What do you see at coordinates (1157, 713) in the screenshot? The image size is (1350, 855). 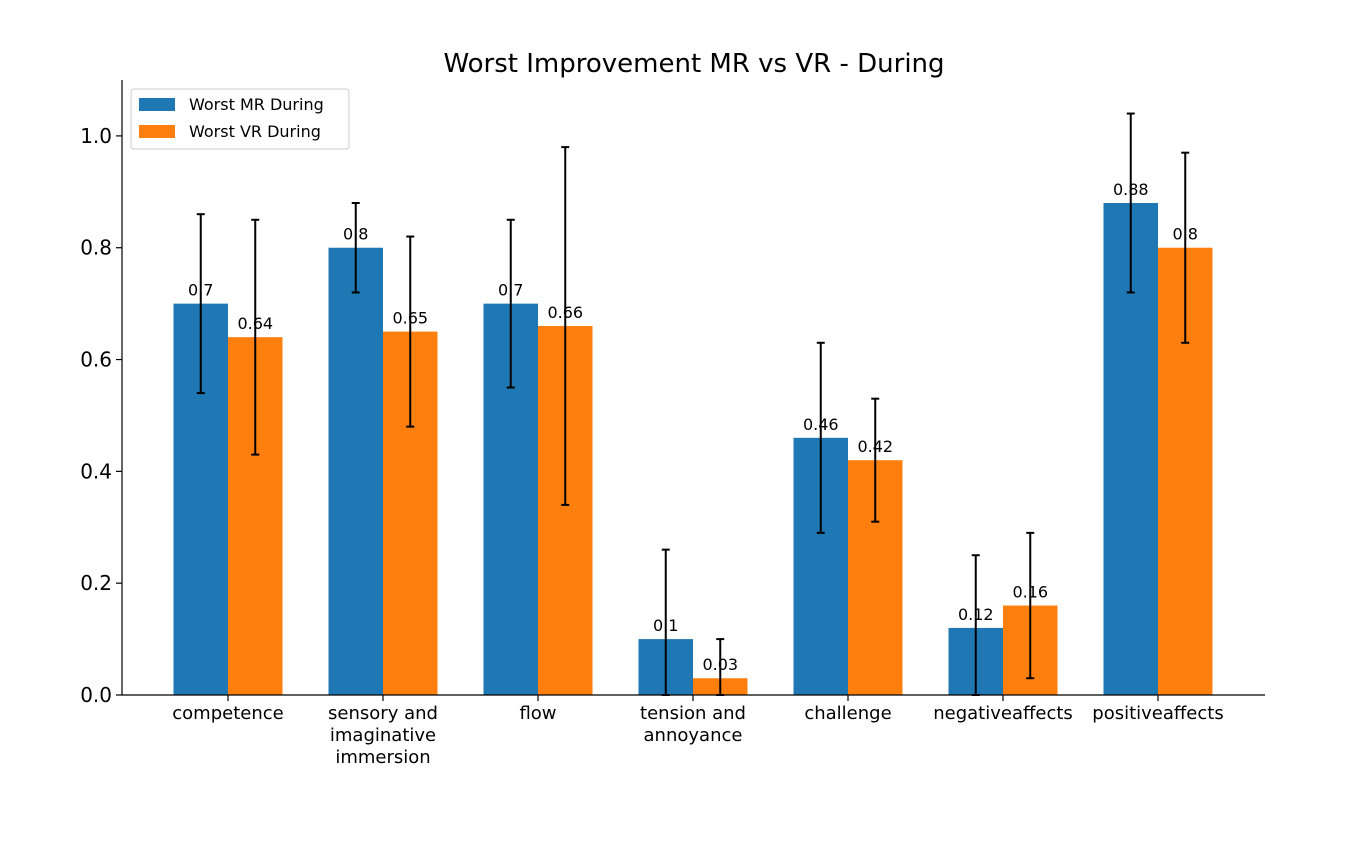 I see `x-tick-label: positiveaffects` at bounding box center [1157, 713].